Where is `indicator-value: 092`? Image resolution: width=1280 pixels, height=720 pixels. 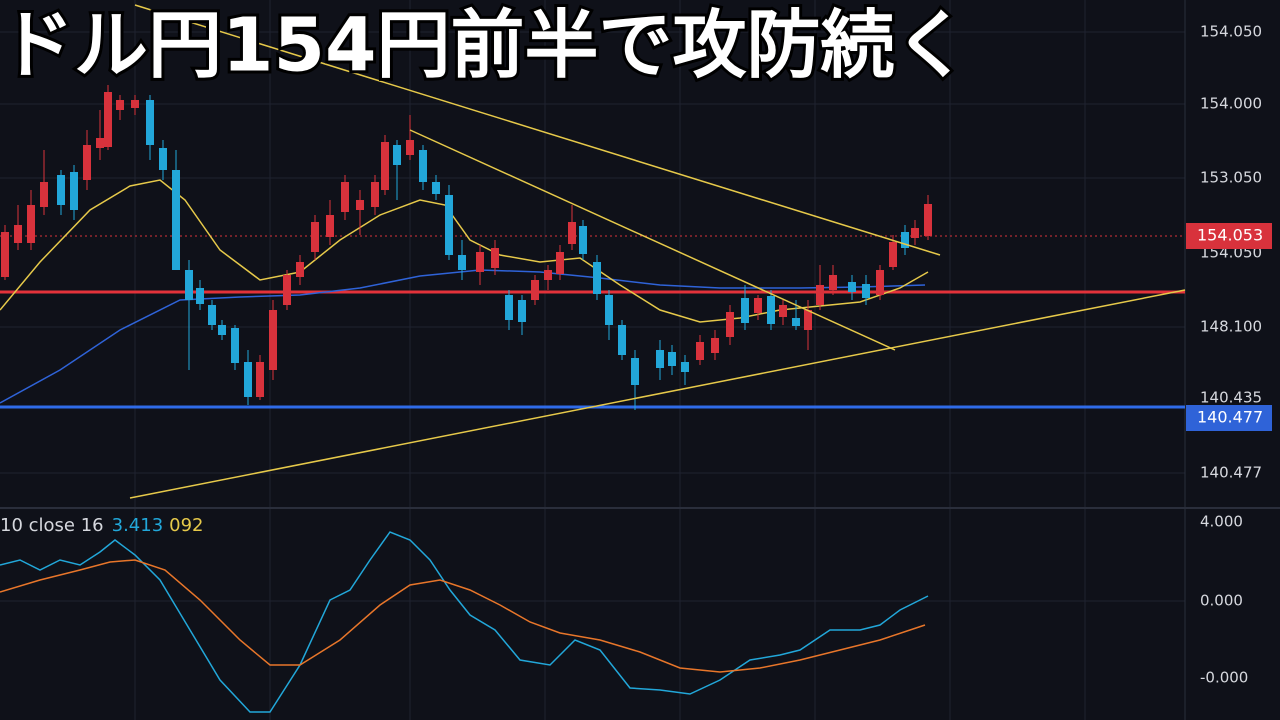 indicator-value: 092 is located at coordinates (186, 525).